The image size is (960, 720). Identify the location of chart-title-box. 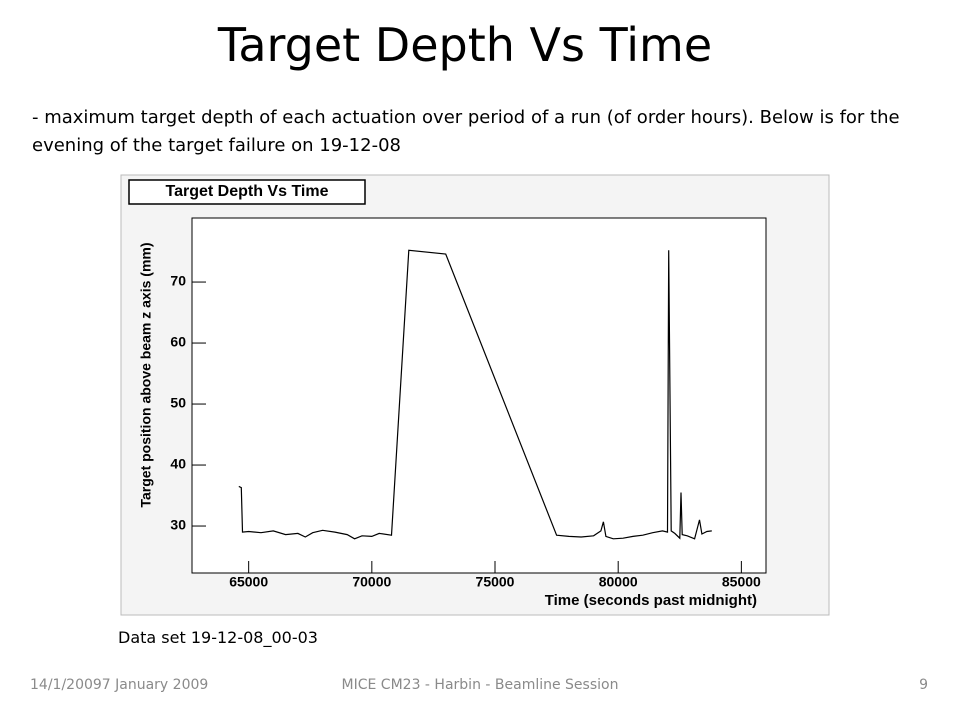
(247, 192).